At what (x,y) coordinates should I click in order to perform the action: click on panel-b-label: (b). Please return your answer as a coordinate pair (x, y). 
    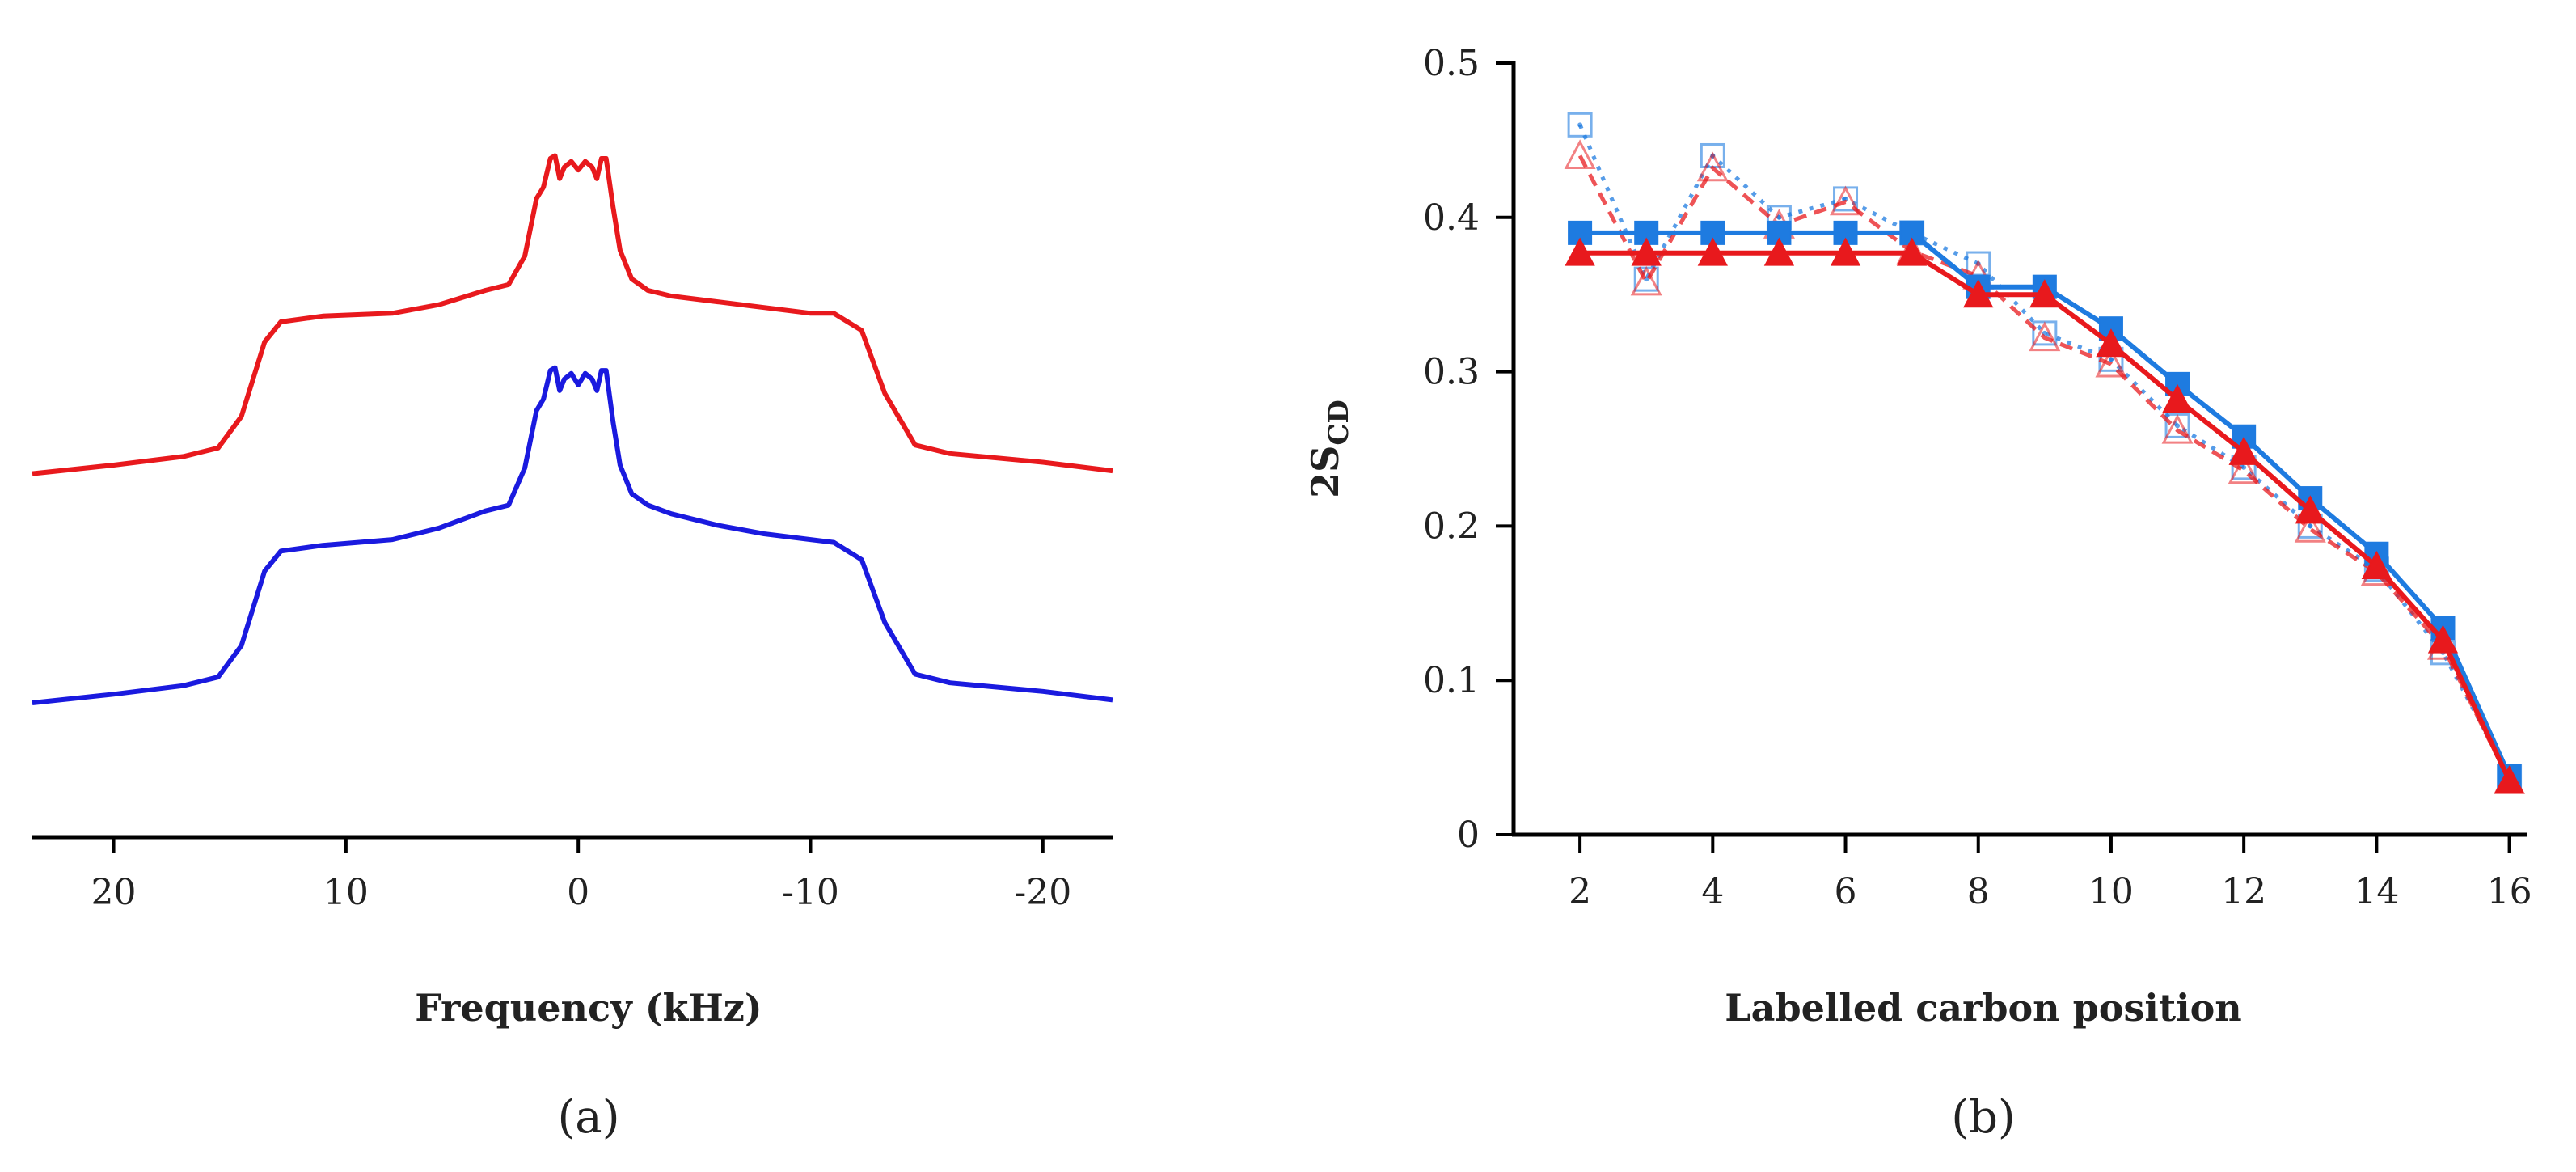
    Looking at the image, I should click on (1983, 1117).